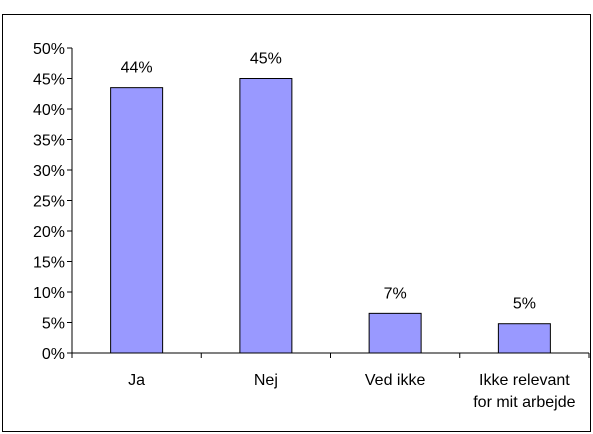  I want to click on data-label: 45%, so click(266, 59).